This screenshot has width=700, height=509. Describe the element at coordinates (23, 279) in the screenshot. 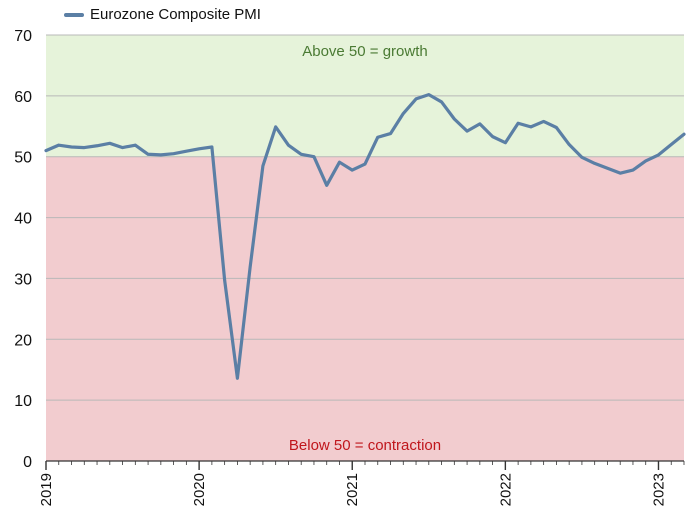

I see `y-tick-label: 30` at that location.